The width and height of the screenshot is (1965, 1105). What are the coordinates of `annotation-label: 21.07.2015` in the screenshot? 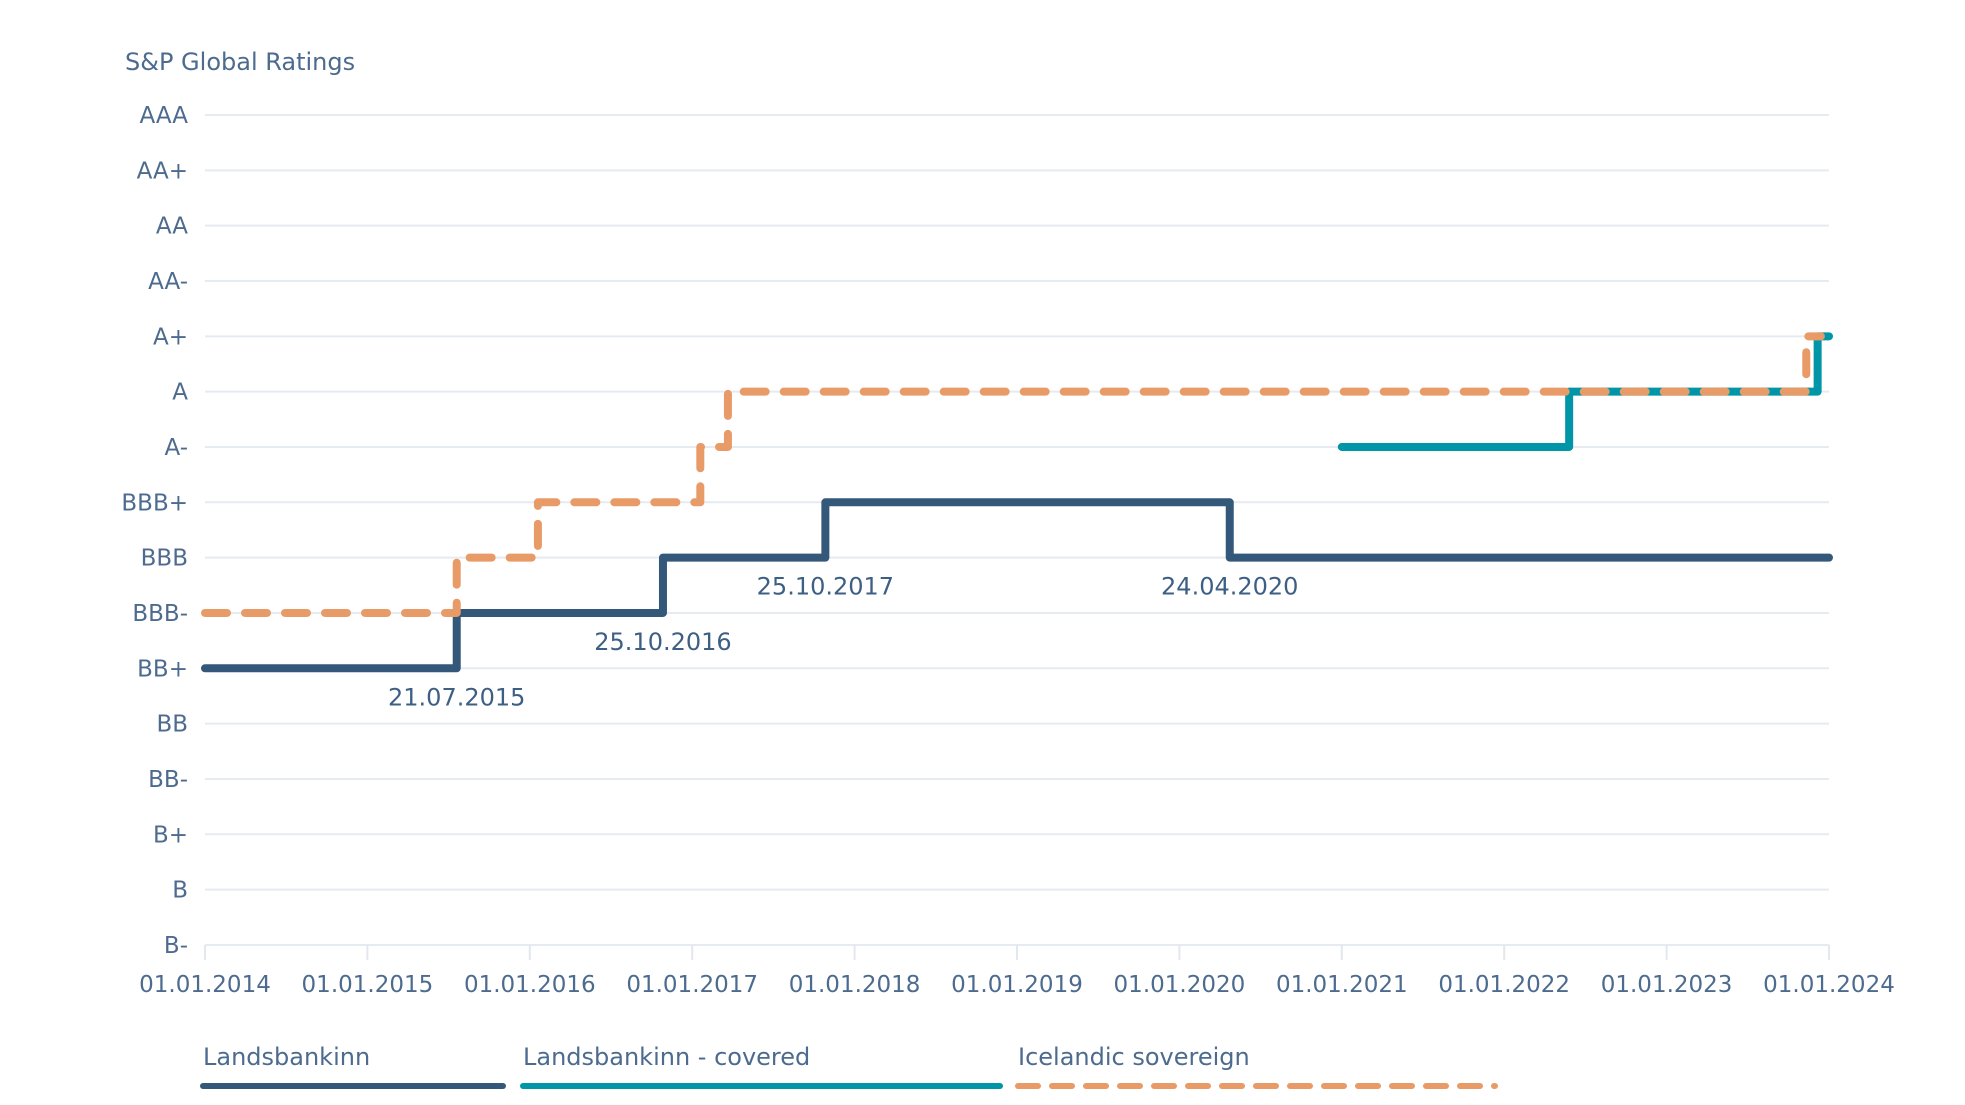 It's located at (456, 697).